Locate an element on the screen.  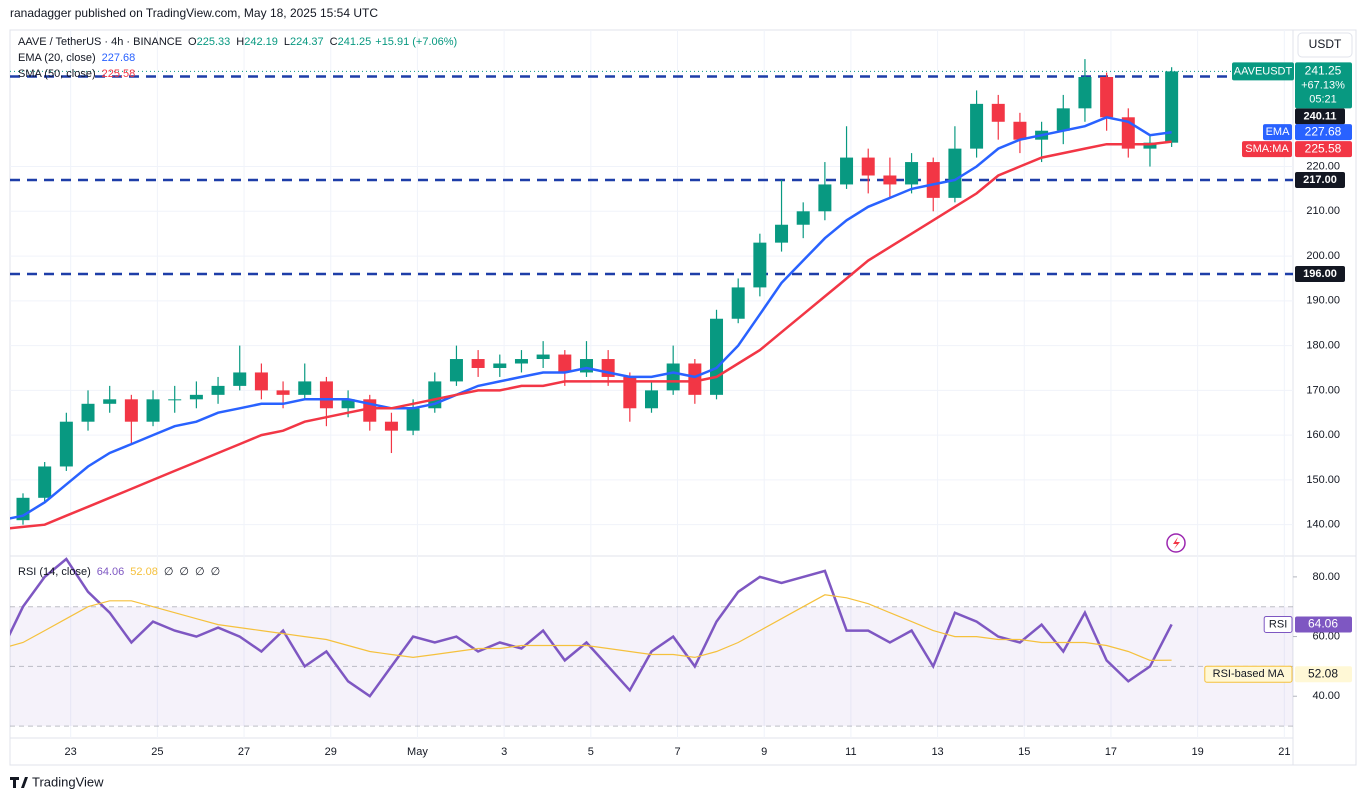
y-tick-label: 210.00 is located at coordinates (1323, 211).